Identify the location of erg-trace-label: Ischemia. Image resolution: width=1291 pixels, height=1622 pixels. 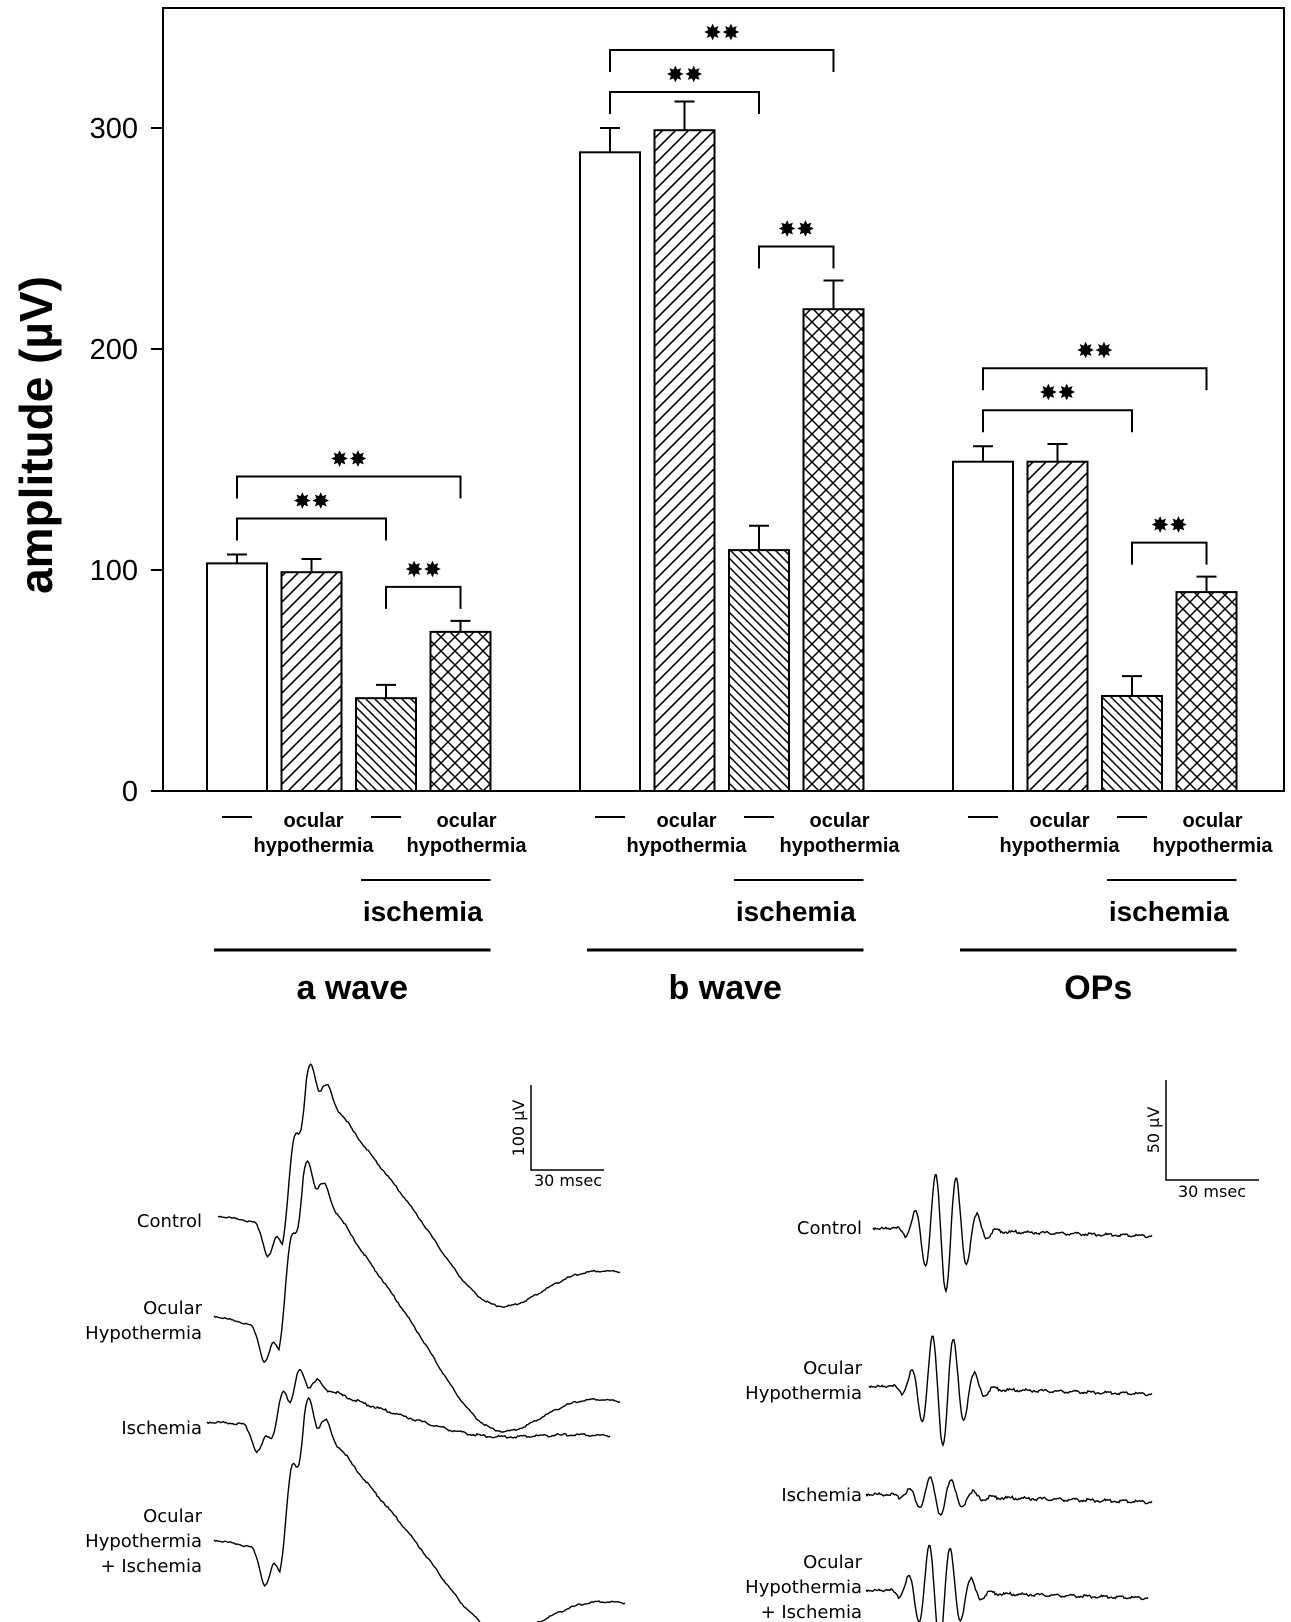
(161, 1428).